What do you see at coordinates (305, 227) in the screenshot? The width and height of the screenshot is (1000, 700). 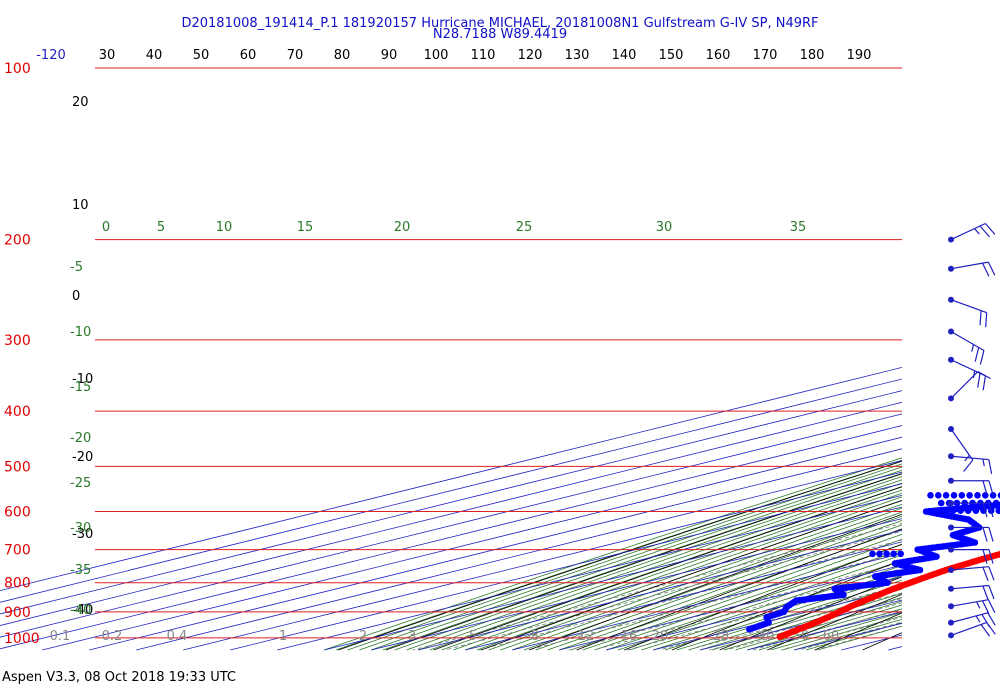 I see `moist-adiabat-label: 15` at bounding box center [305, 227].